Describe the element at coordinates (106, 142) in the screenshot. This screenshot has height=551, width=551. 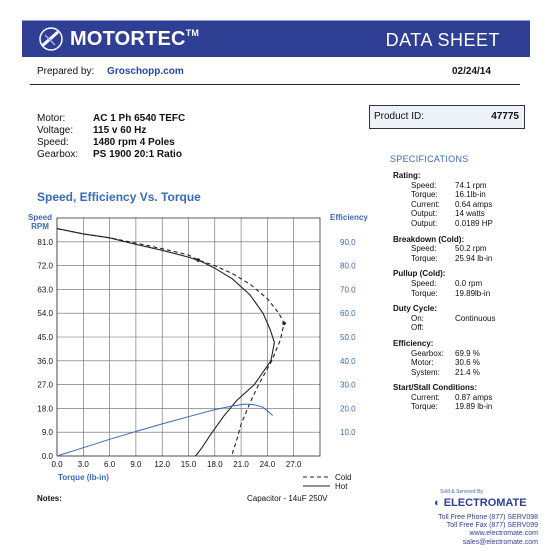
I see `motor-row: Speed: 1480 rpm 4 Poles` at that location.